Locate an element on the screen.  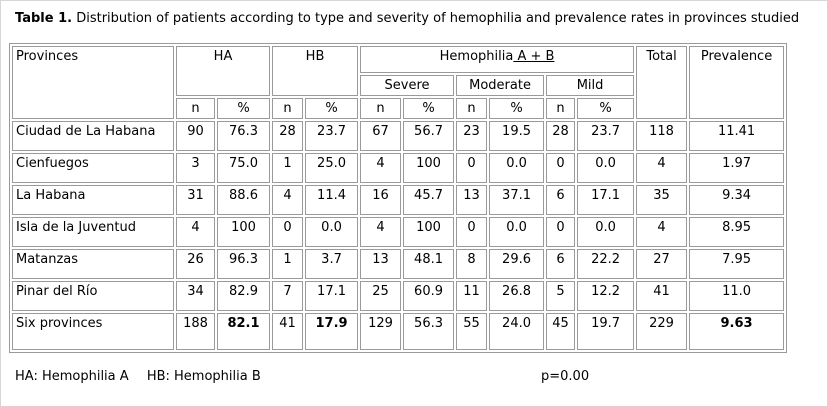
hb-footnote: HB: Hemophilia B is located at coordinates (203, 376).